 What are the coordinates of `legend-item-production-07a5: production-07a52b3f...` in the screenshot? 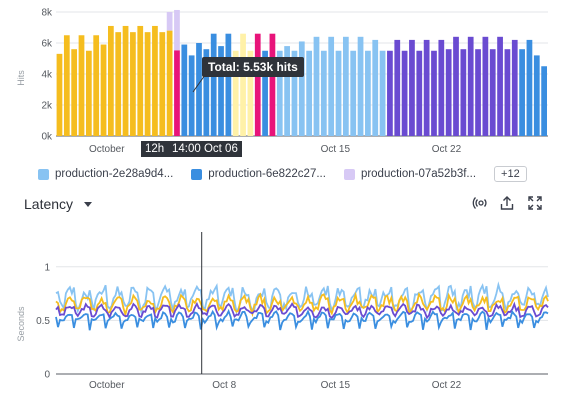 It's located at (410, 174).